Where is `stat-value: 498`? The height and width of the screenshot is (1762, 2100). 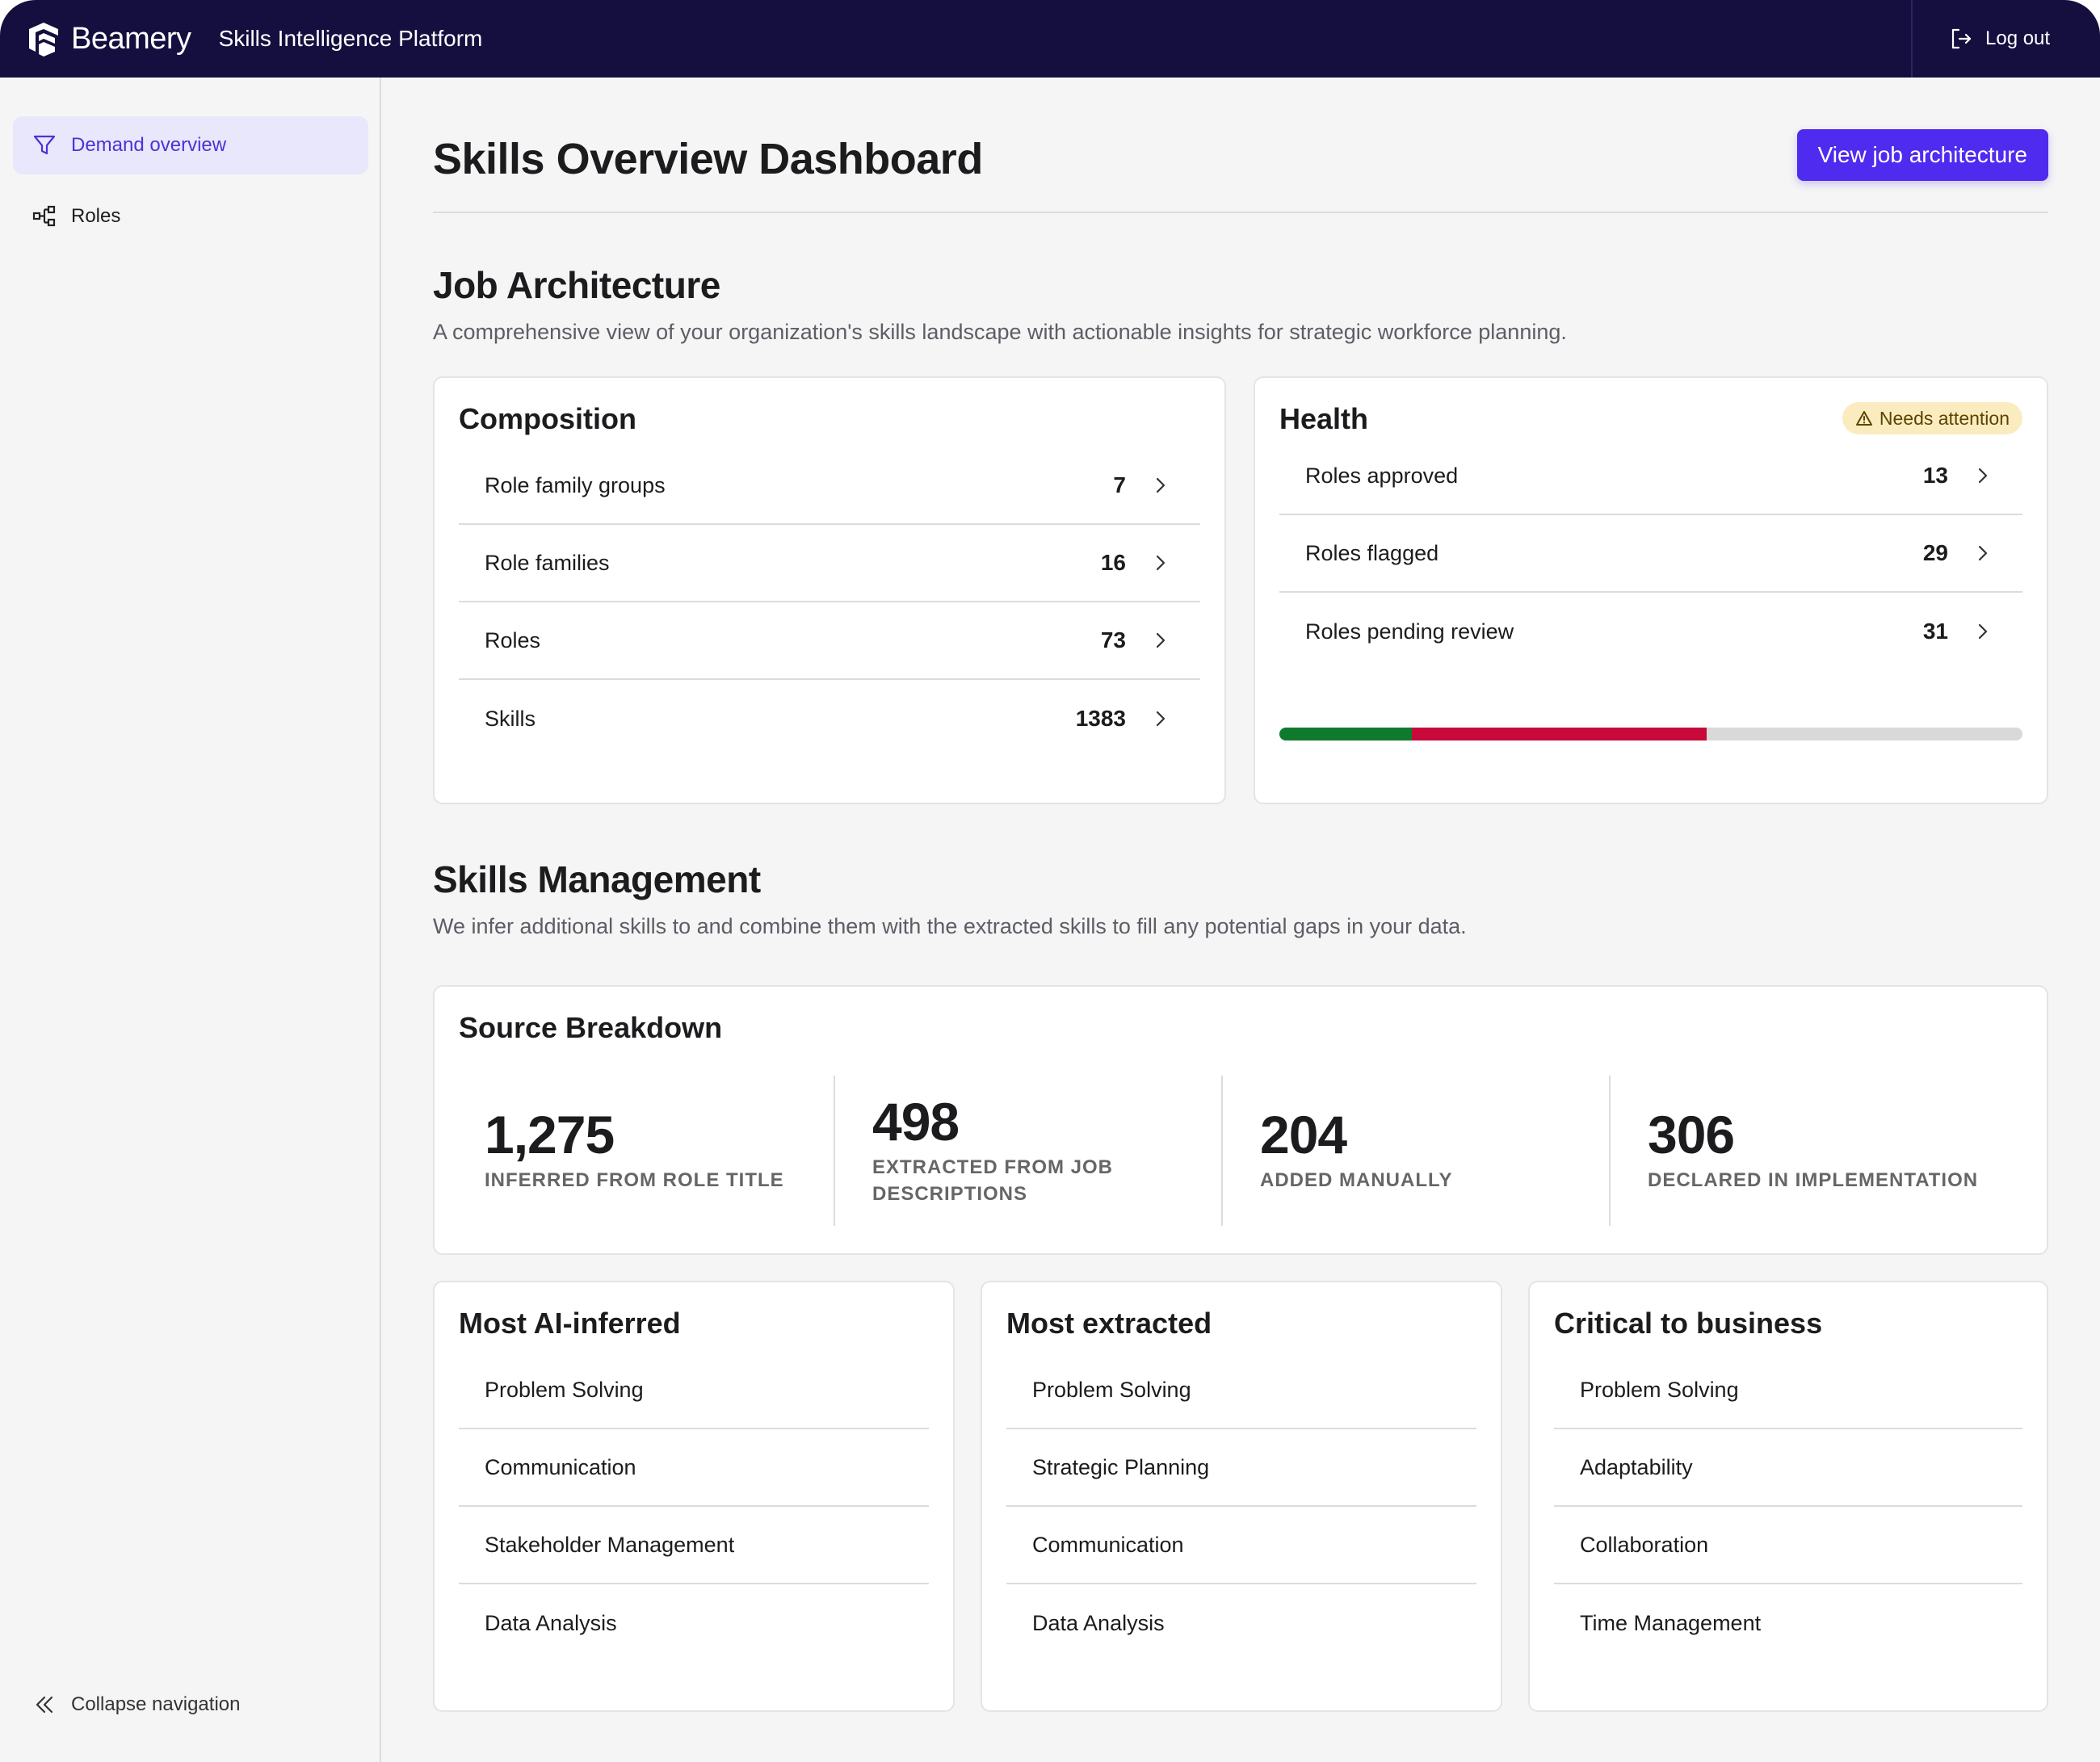 stat-value: 498 is located at coordinates (916, 1121).